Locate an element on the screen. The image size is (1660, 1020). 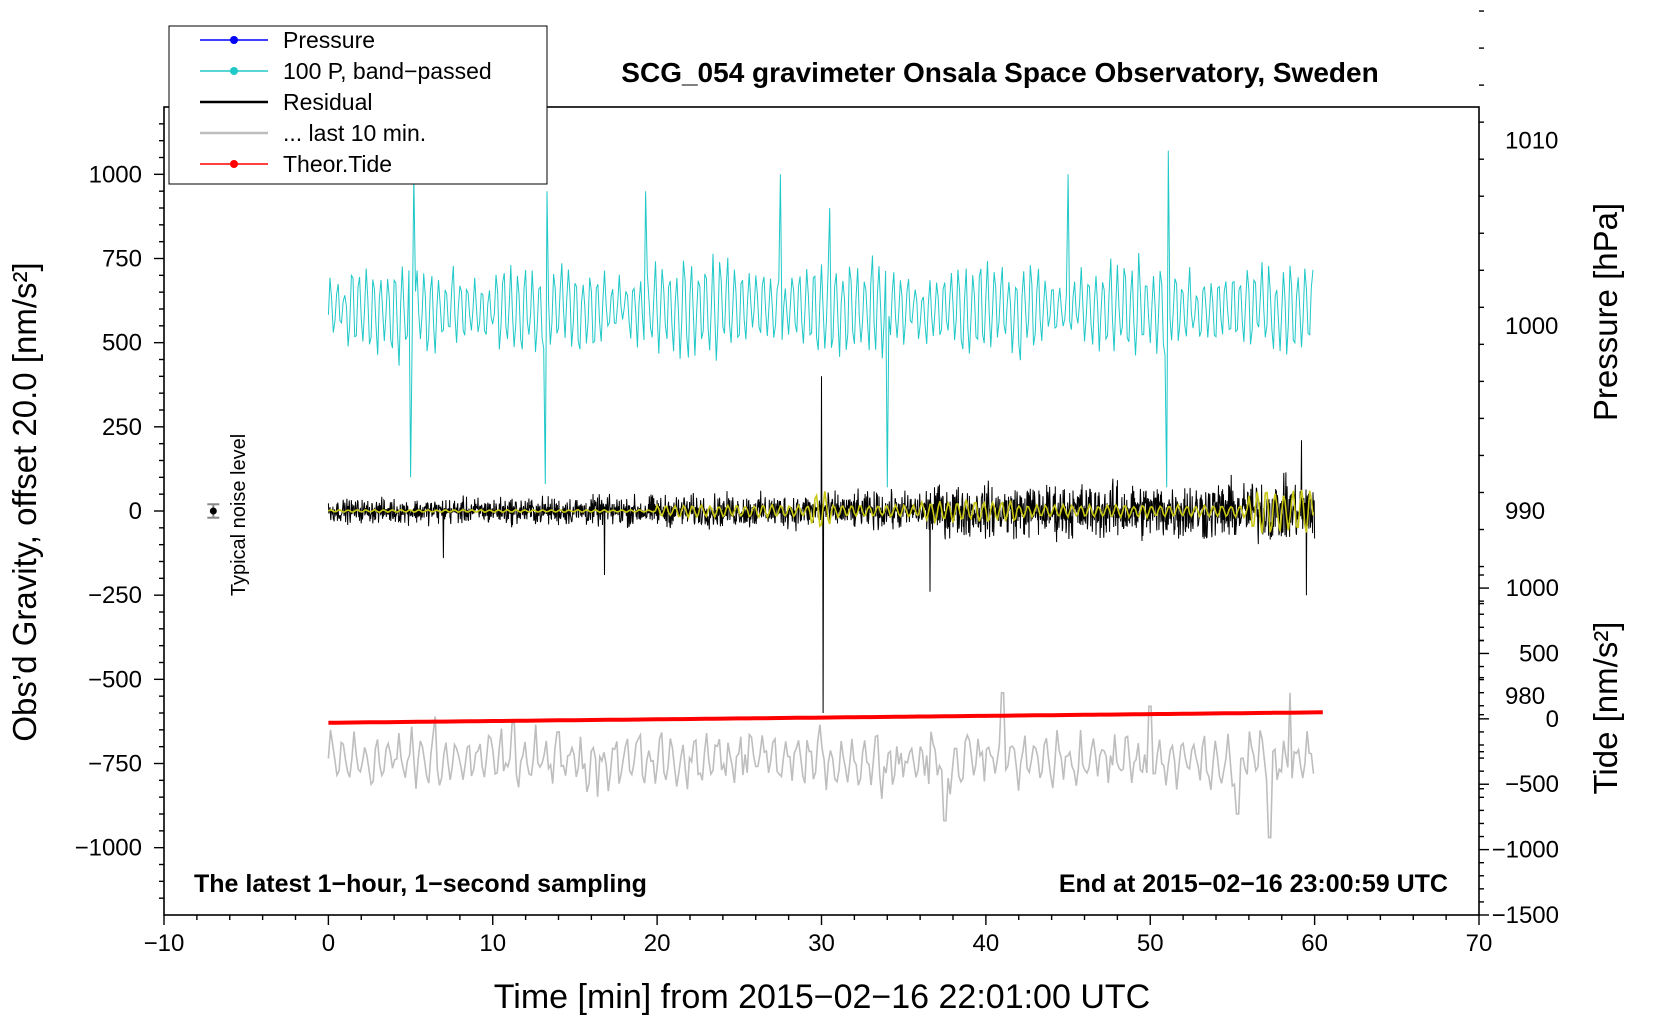
x-tick-label: 0 is located at coordinates (328, 943).